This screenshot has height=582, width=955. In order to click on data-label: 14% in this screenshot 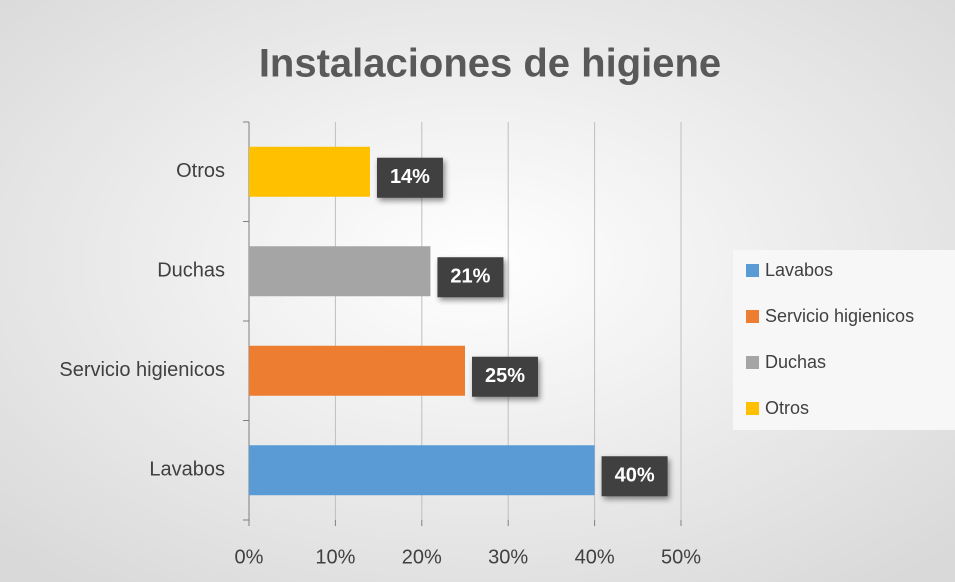, I will do `click(410, 177)`.